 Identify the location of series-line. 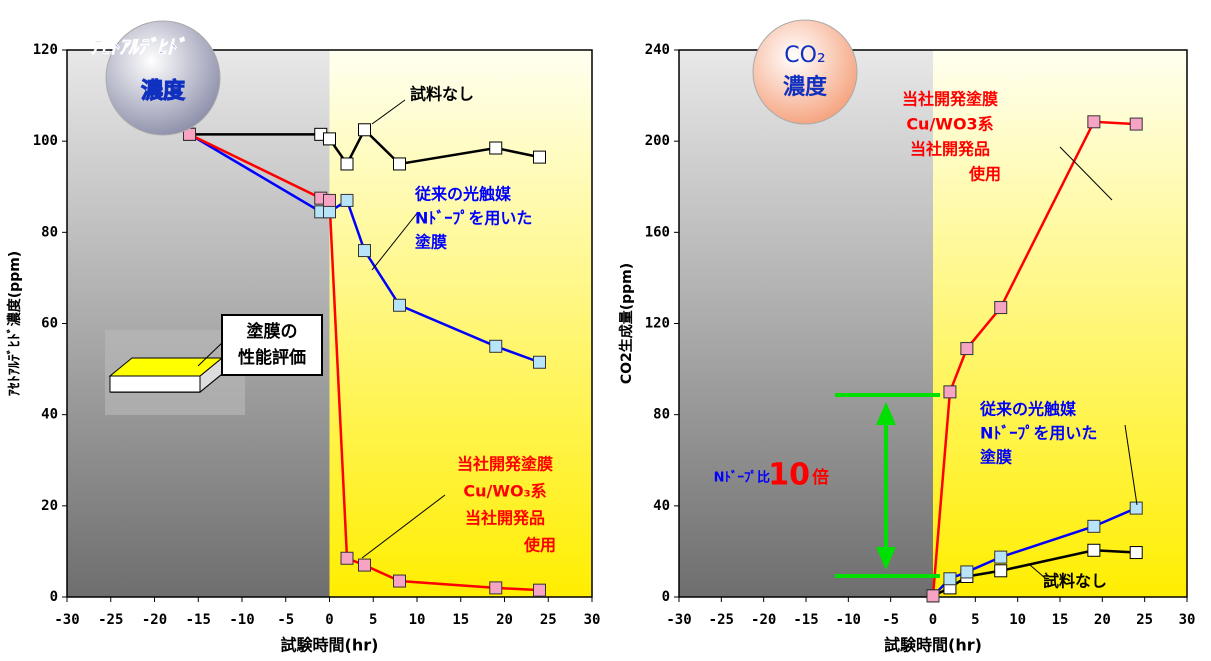
(1034, 358).